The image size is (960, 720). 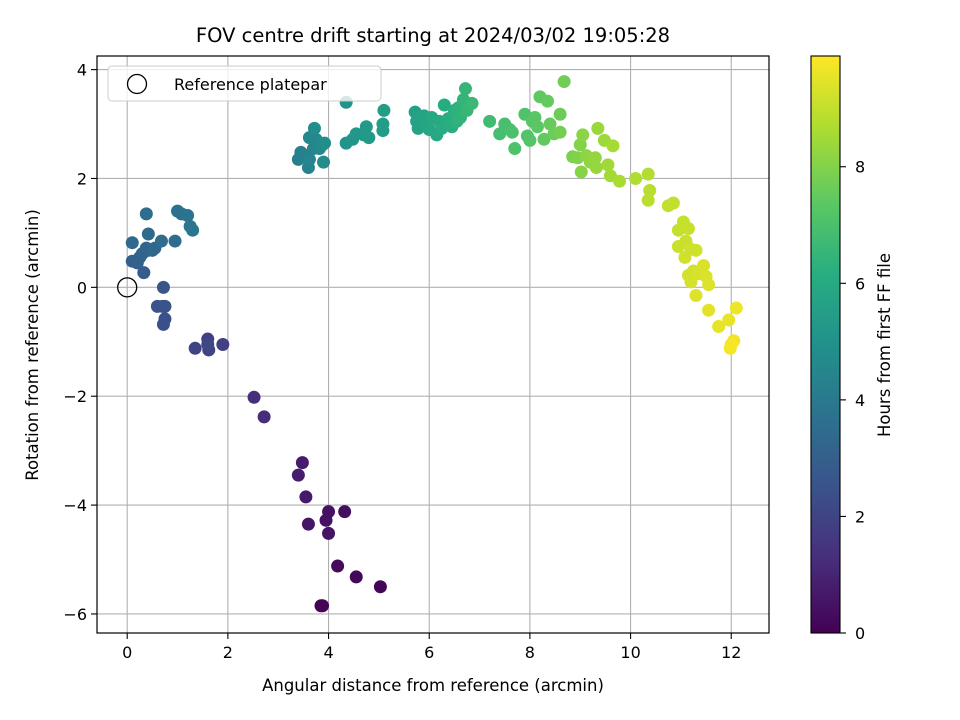 I want to click on legend-label: Reference platepar, so click(x=250, y=84).